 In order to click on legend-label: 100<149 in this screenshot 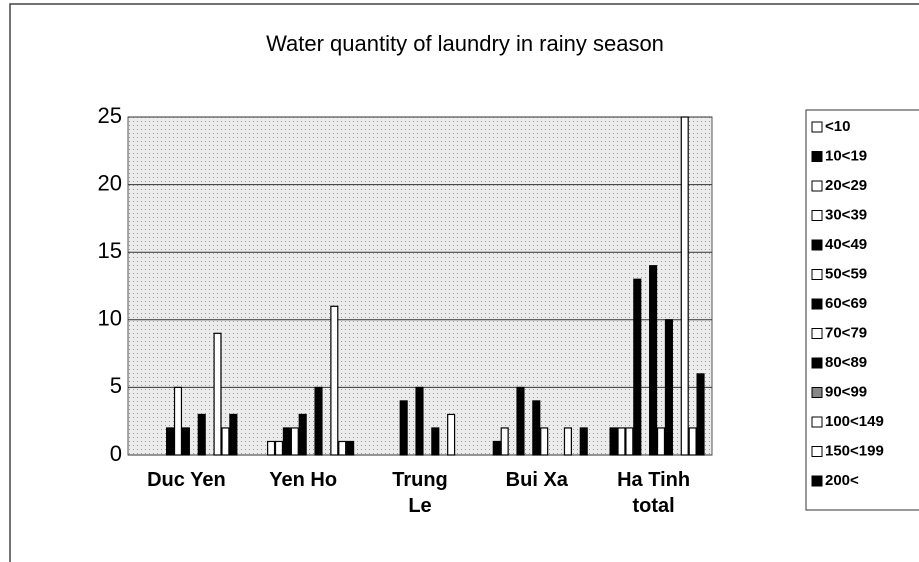, I will do `click(854, 421)`.